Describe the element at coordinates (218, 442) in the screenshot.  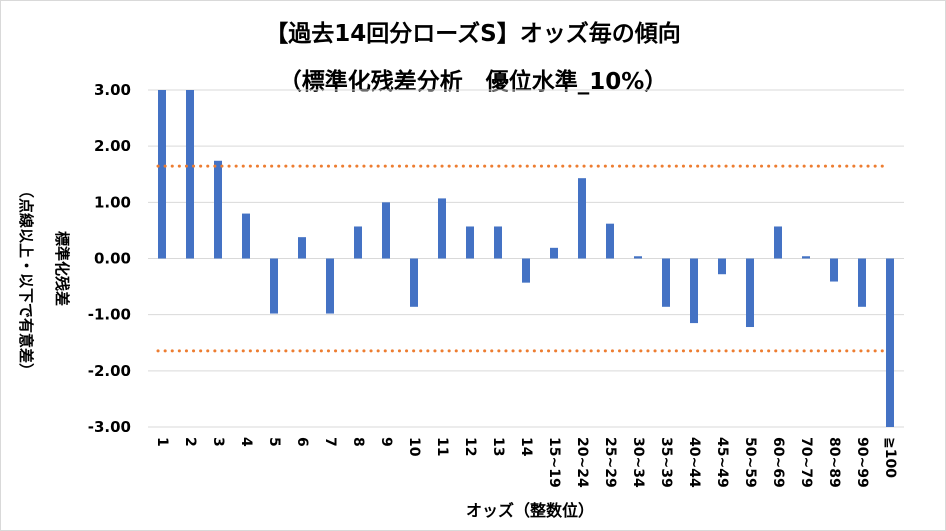
I see `x-tick-label: 3` at that location.